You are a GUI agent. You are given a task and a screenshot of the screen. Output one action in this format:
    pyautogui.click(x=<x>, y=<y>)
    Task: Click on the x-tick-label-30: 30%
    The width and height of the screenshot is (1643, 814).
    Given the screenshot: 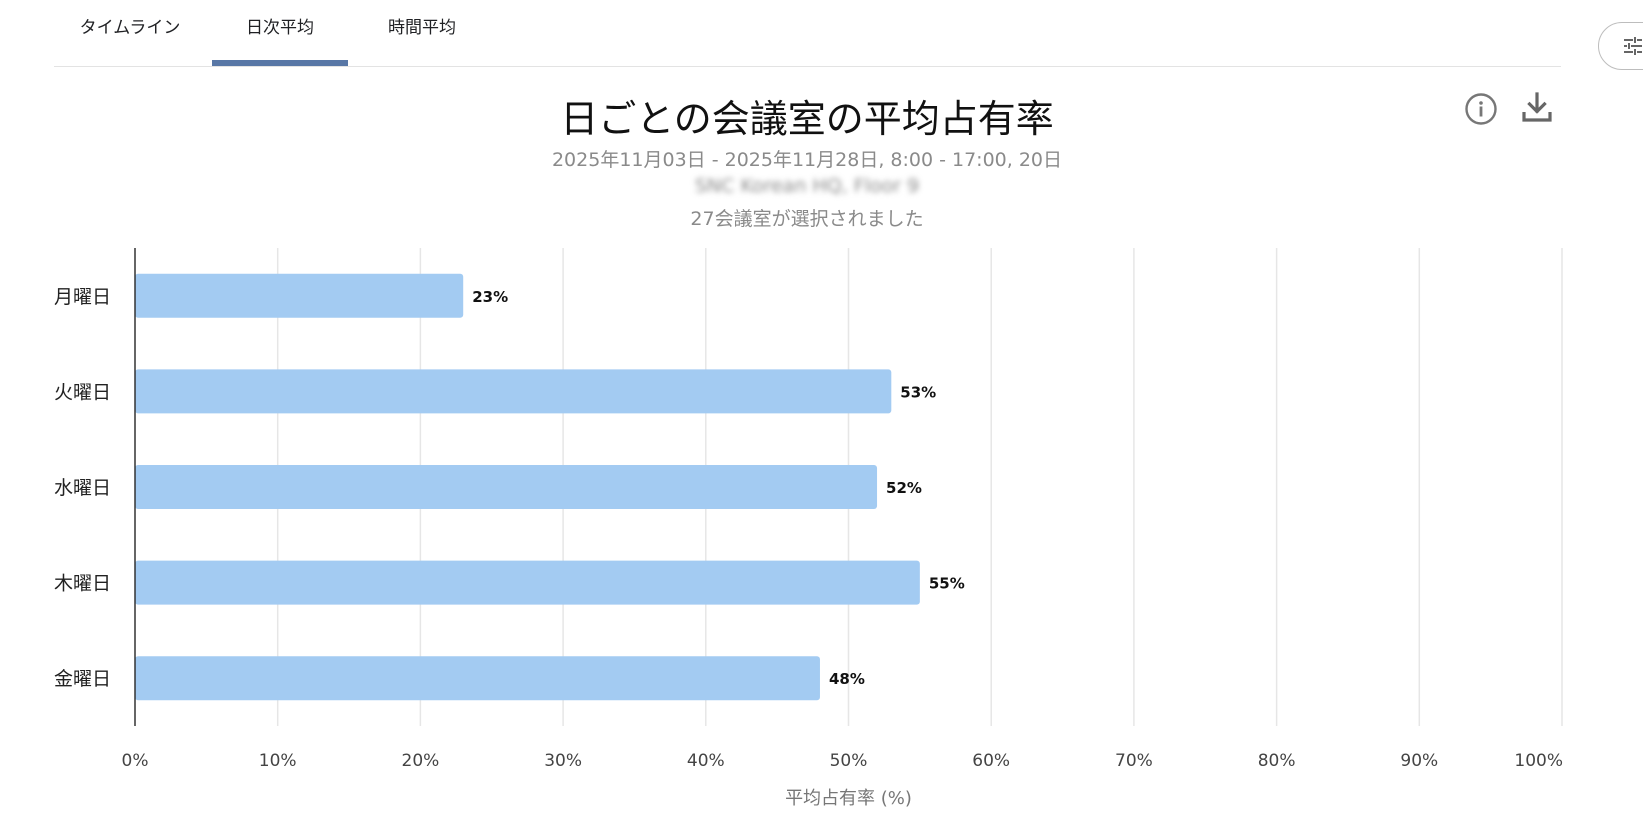 What is the action you would take?
    pyautogui.click(x=563, y=761)
    